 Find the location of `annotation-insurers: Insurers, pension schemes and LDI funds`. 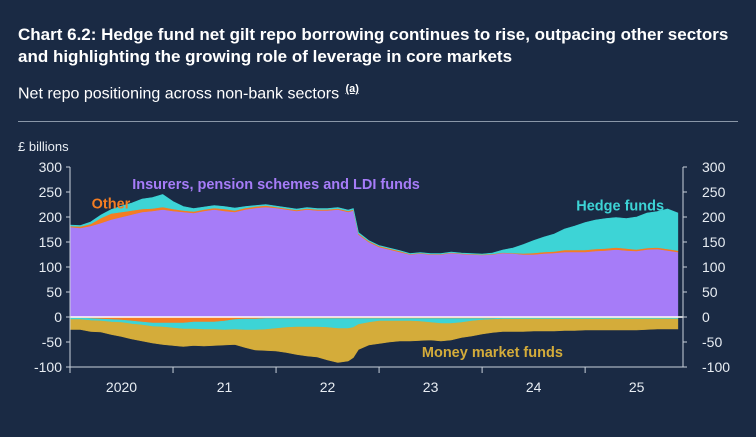

annotation-insurers: Insurers, pension schemes and LDI funds is located at coordinates (276, 185).